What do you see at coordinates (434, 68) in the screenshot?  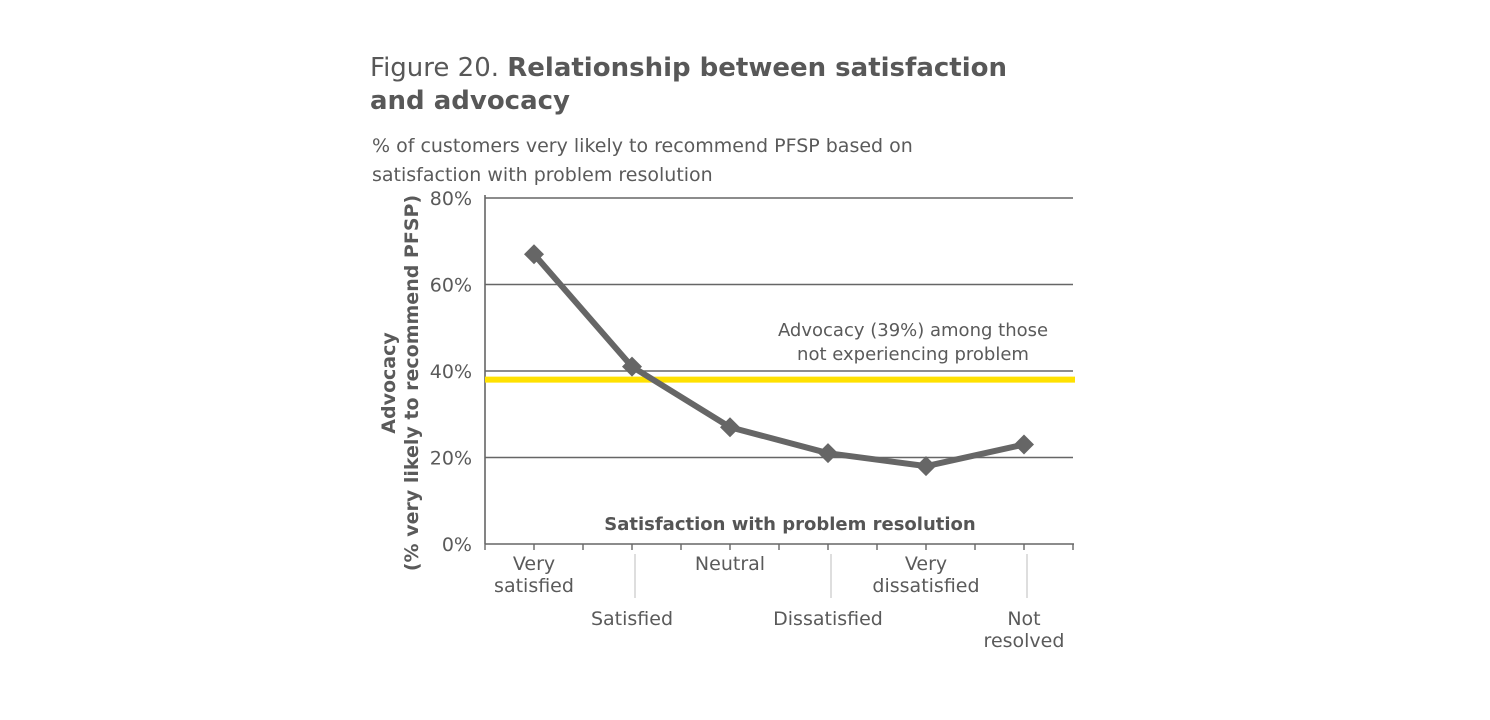 I see `figure-label: Figure 20.` at bounding box center [434, 68].